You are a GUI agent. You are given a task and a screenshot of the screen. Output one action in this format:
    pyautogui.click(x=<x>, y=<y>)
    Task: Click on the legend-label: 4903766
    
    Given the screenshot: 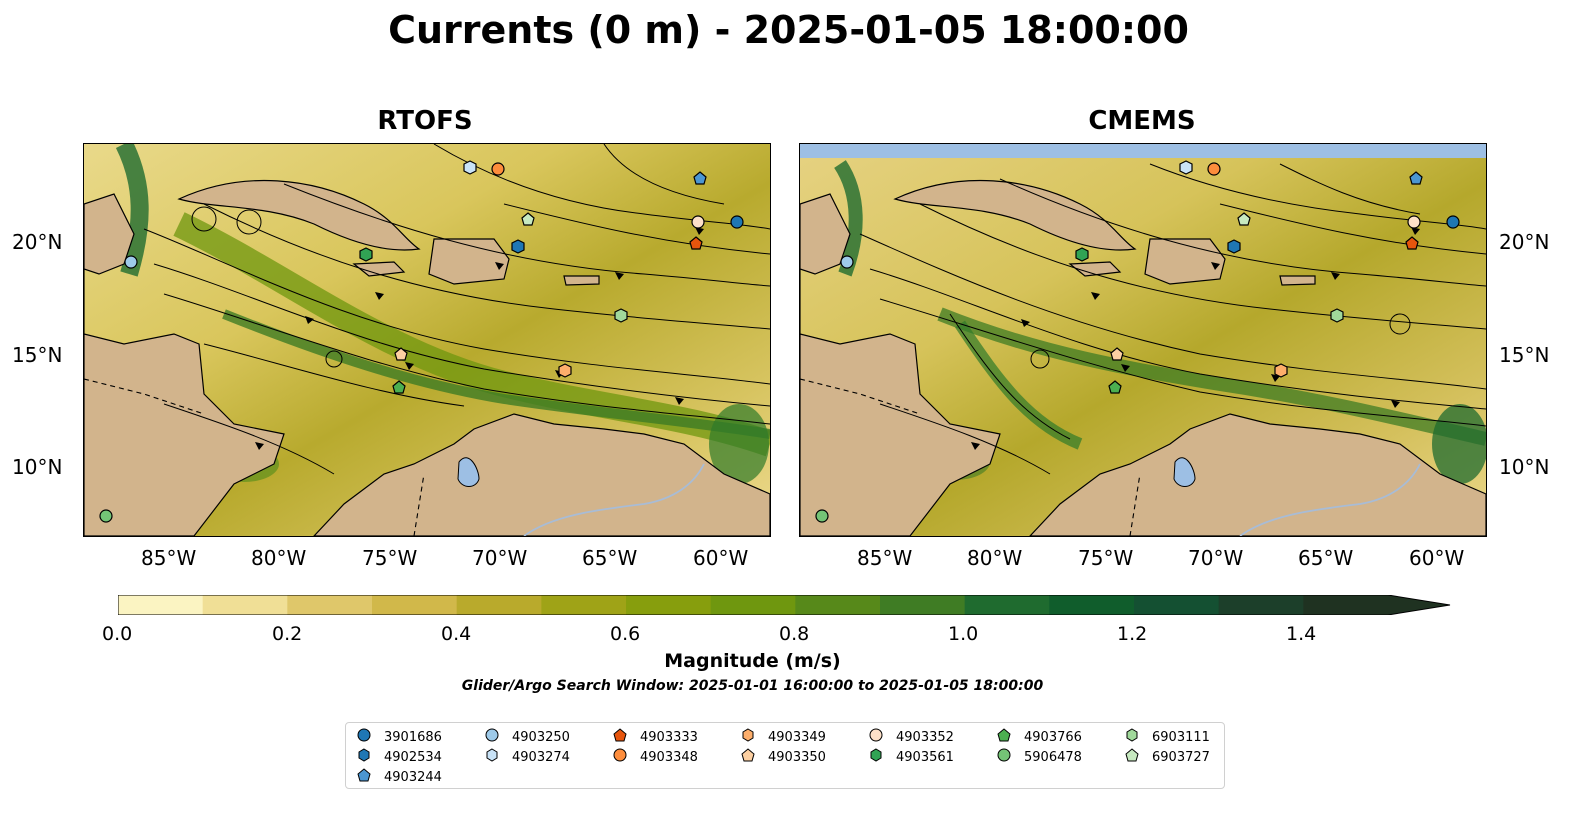 What is the action you would take?
    pyautogui.click(x=1053, y=737)
    